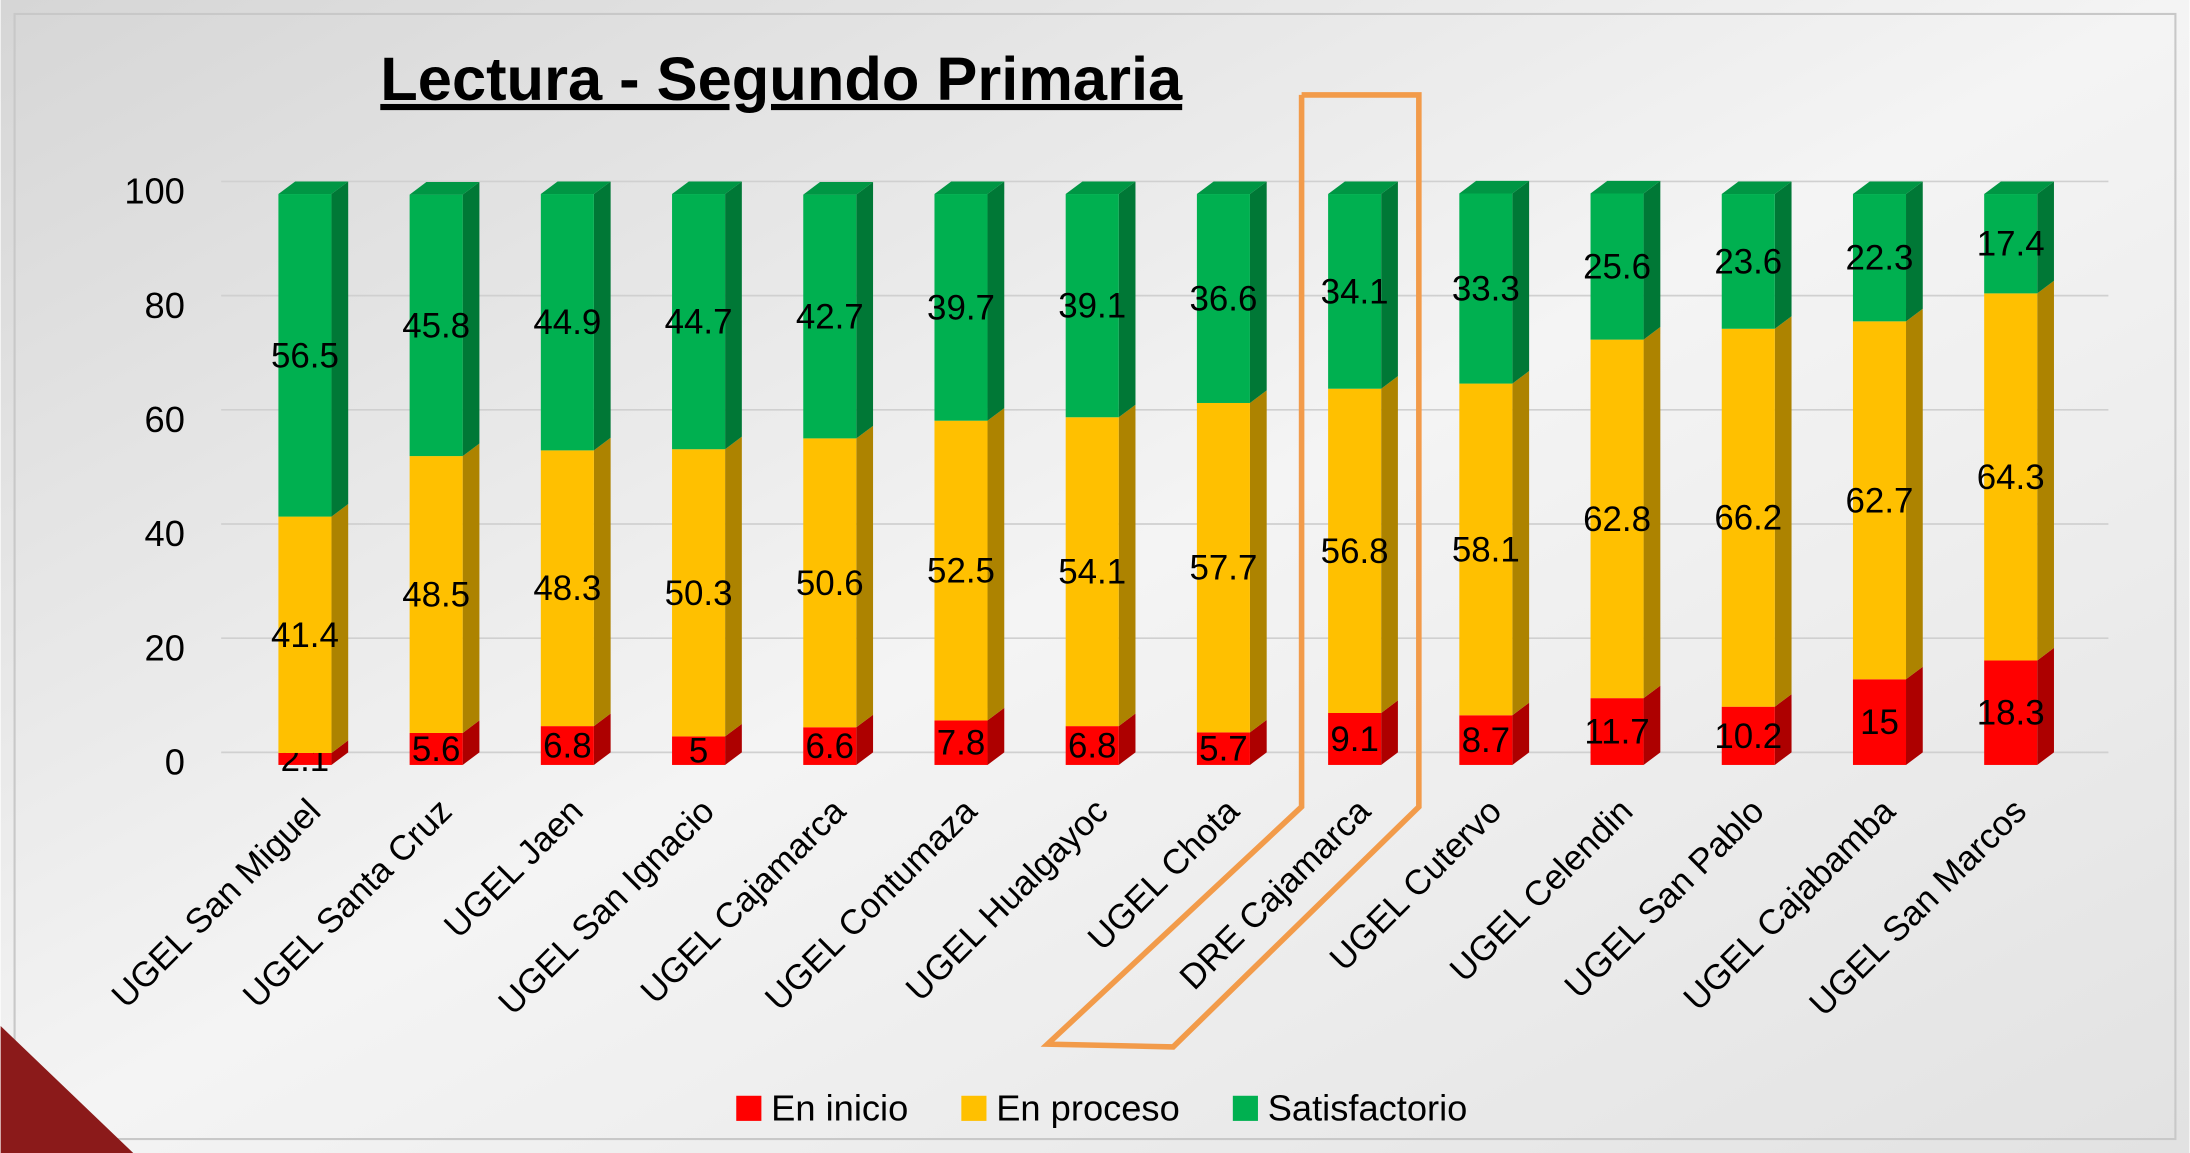  I want to click on value-label: 48.5, so click(436, 595).